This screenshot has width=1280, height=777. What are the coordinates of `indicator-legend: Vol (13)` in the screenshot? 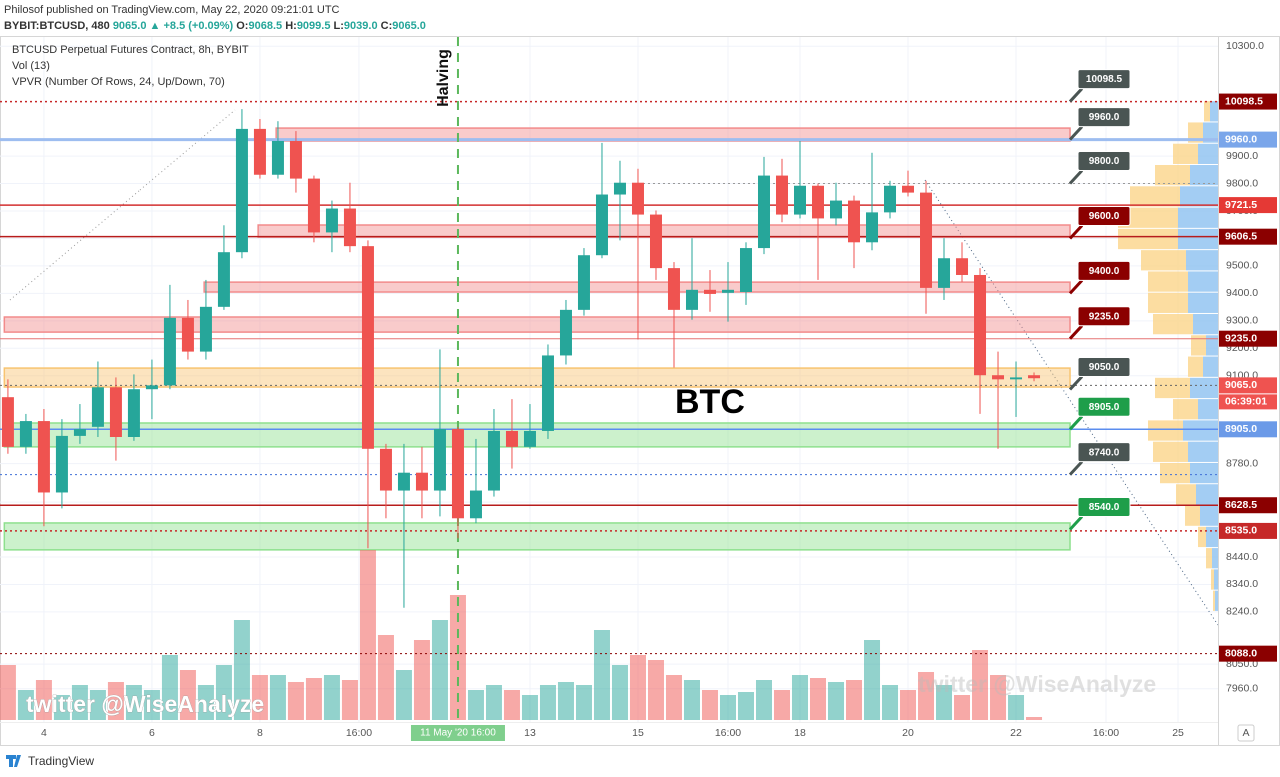 It's located at (31, 66).